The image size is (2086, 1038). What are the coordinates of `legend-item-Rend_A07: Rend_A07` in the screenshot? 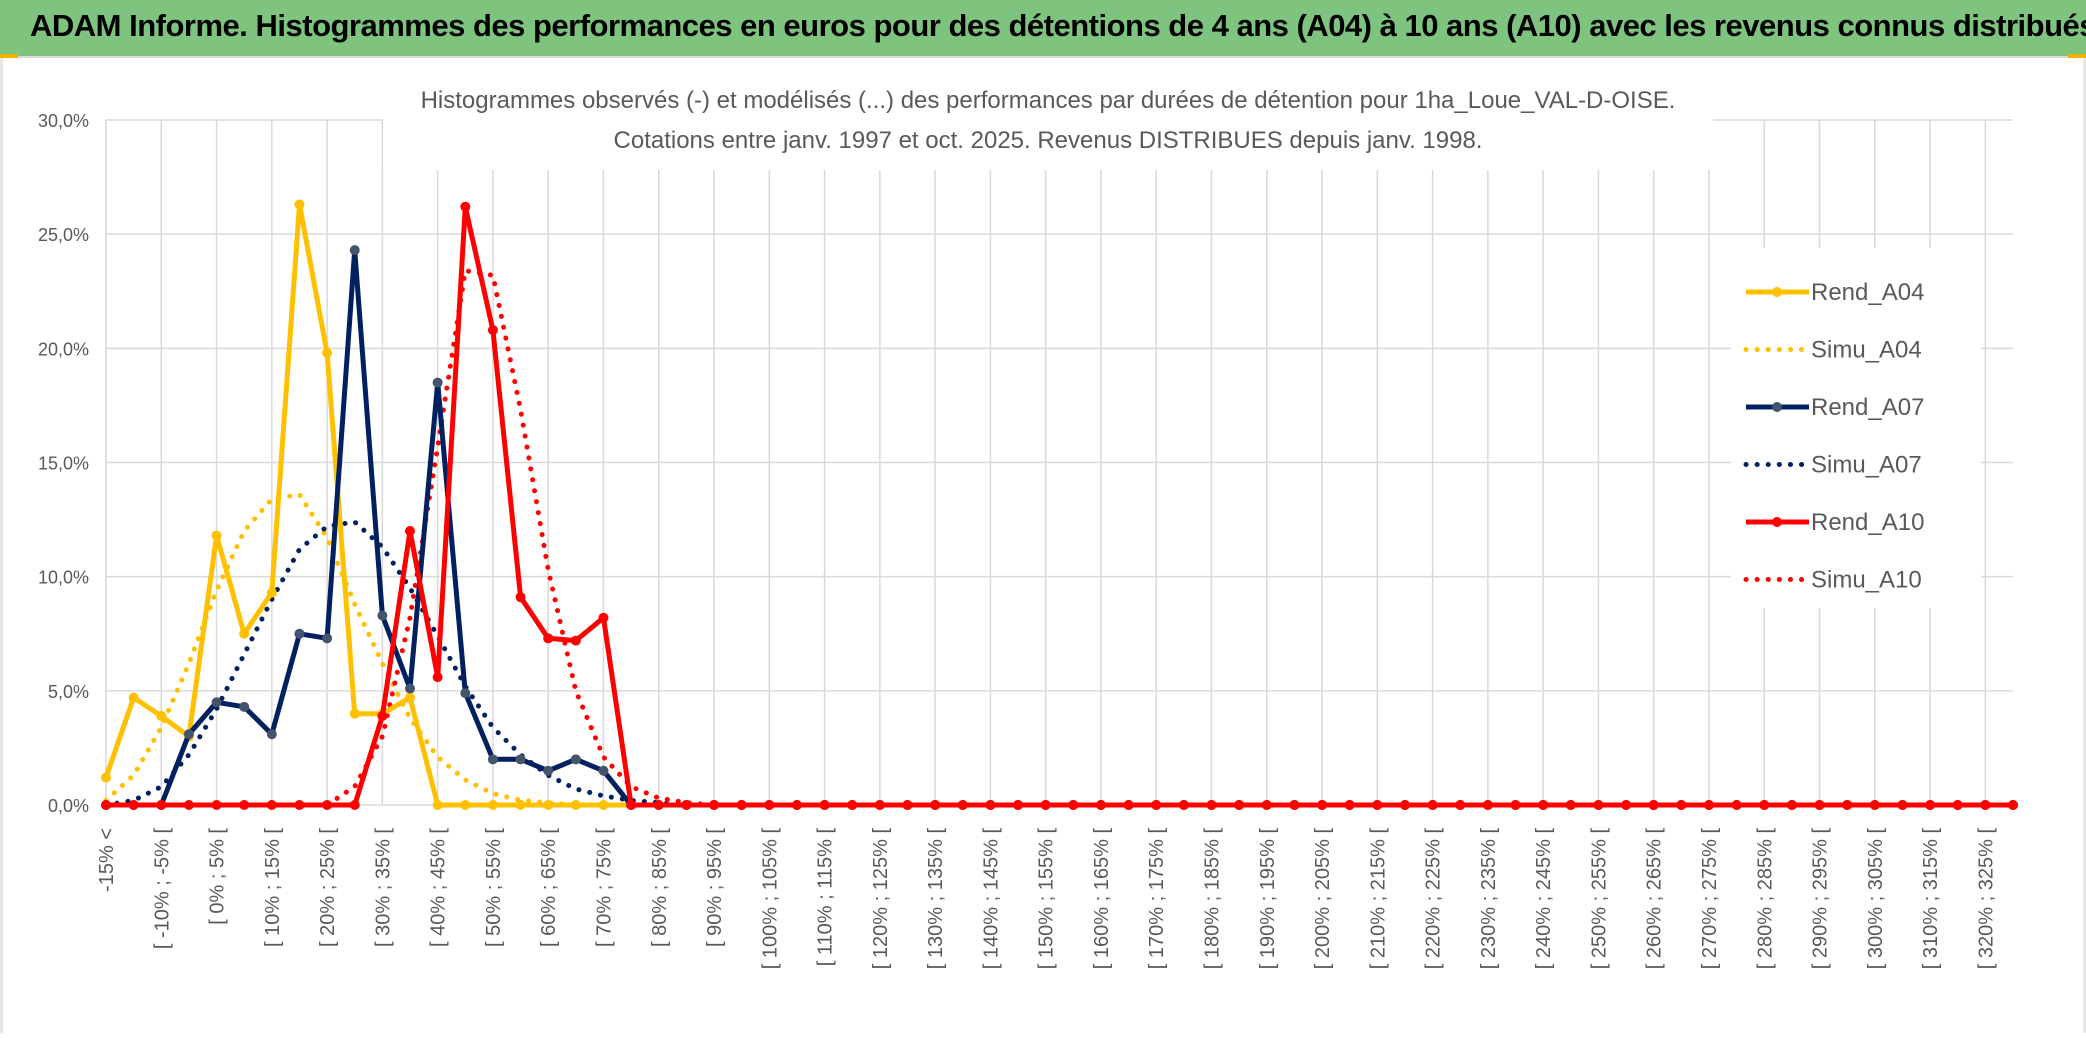 It's located at (1835, 407).